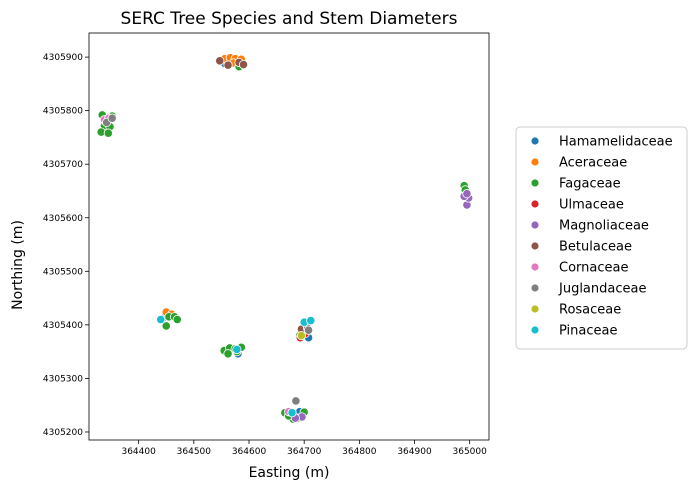  Describe the element at coordinates (261, 195) in the screenshot. I see `series-betulaceae` at that location.